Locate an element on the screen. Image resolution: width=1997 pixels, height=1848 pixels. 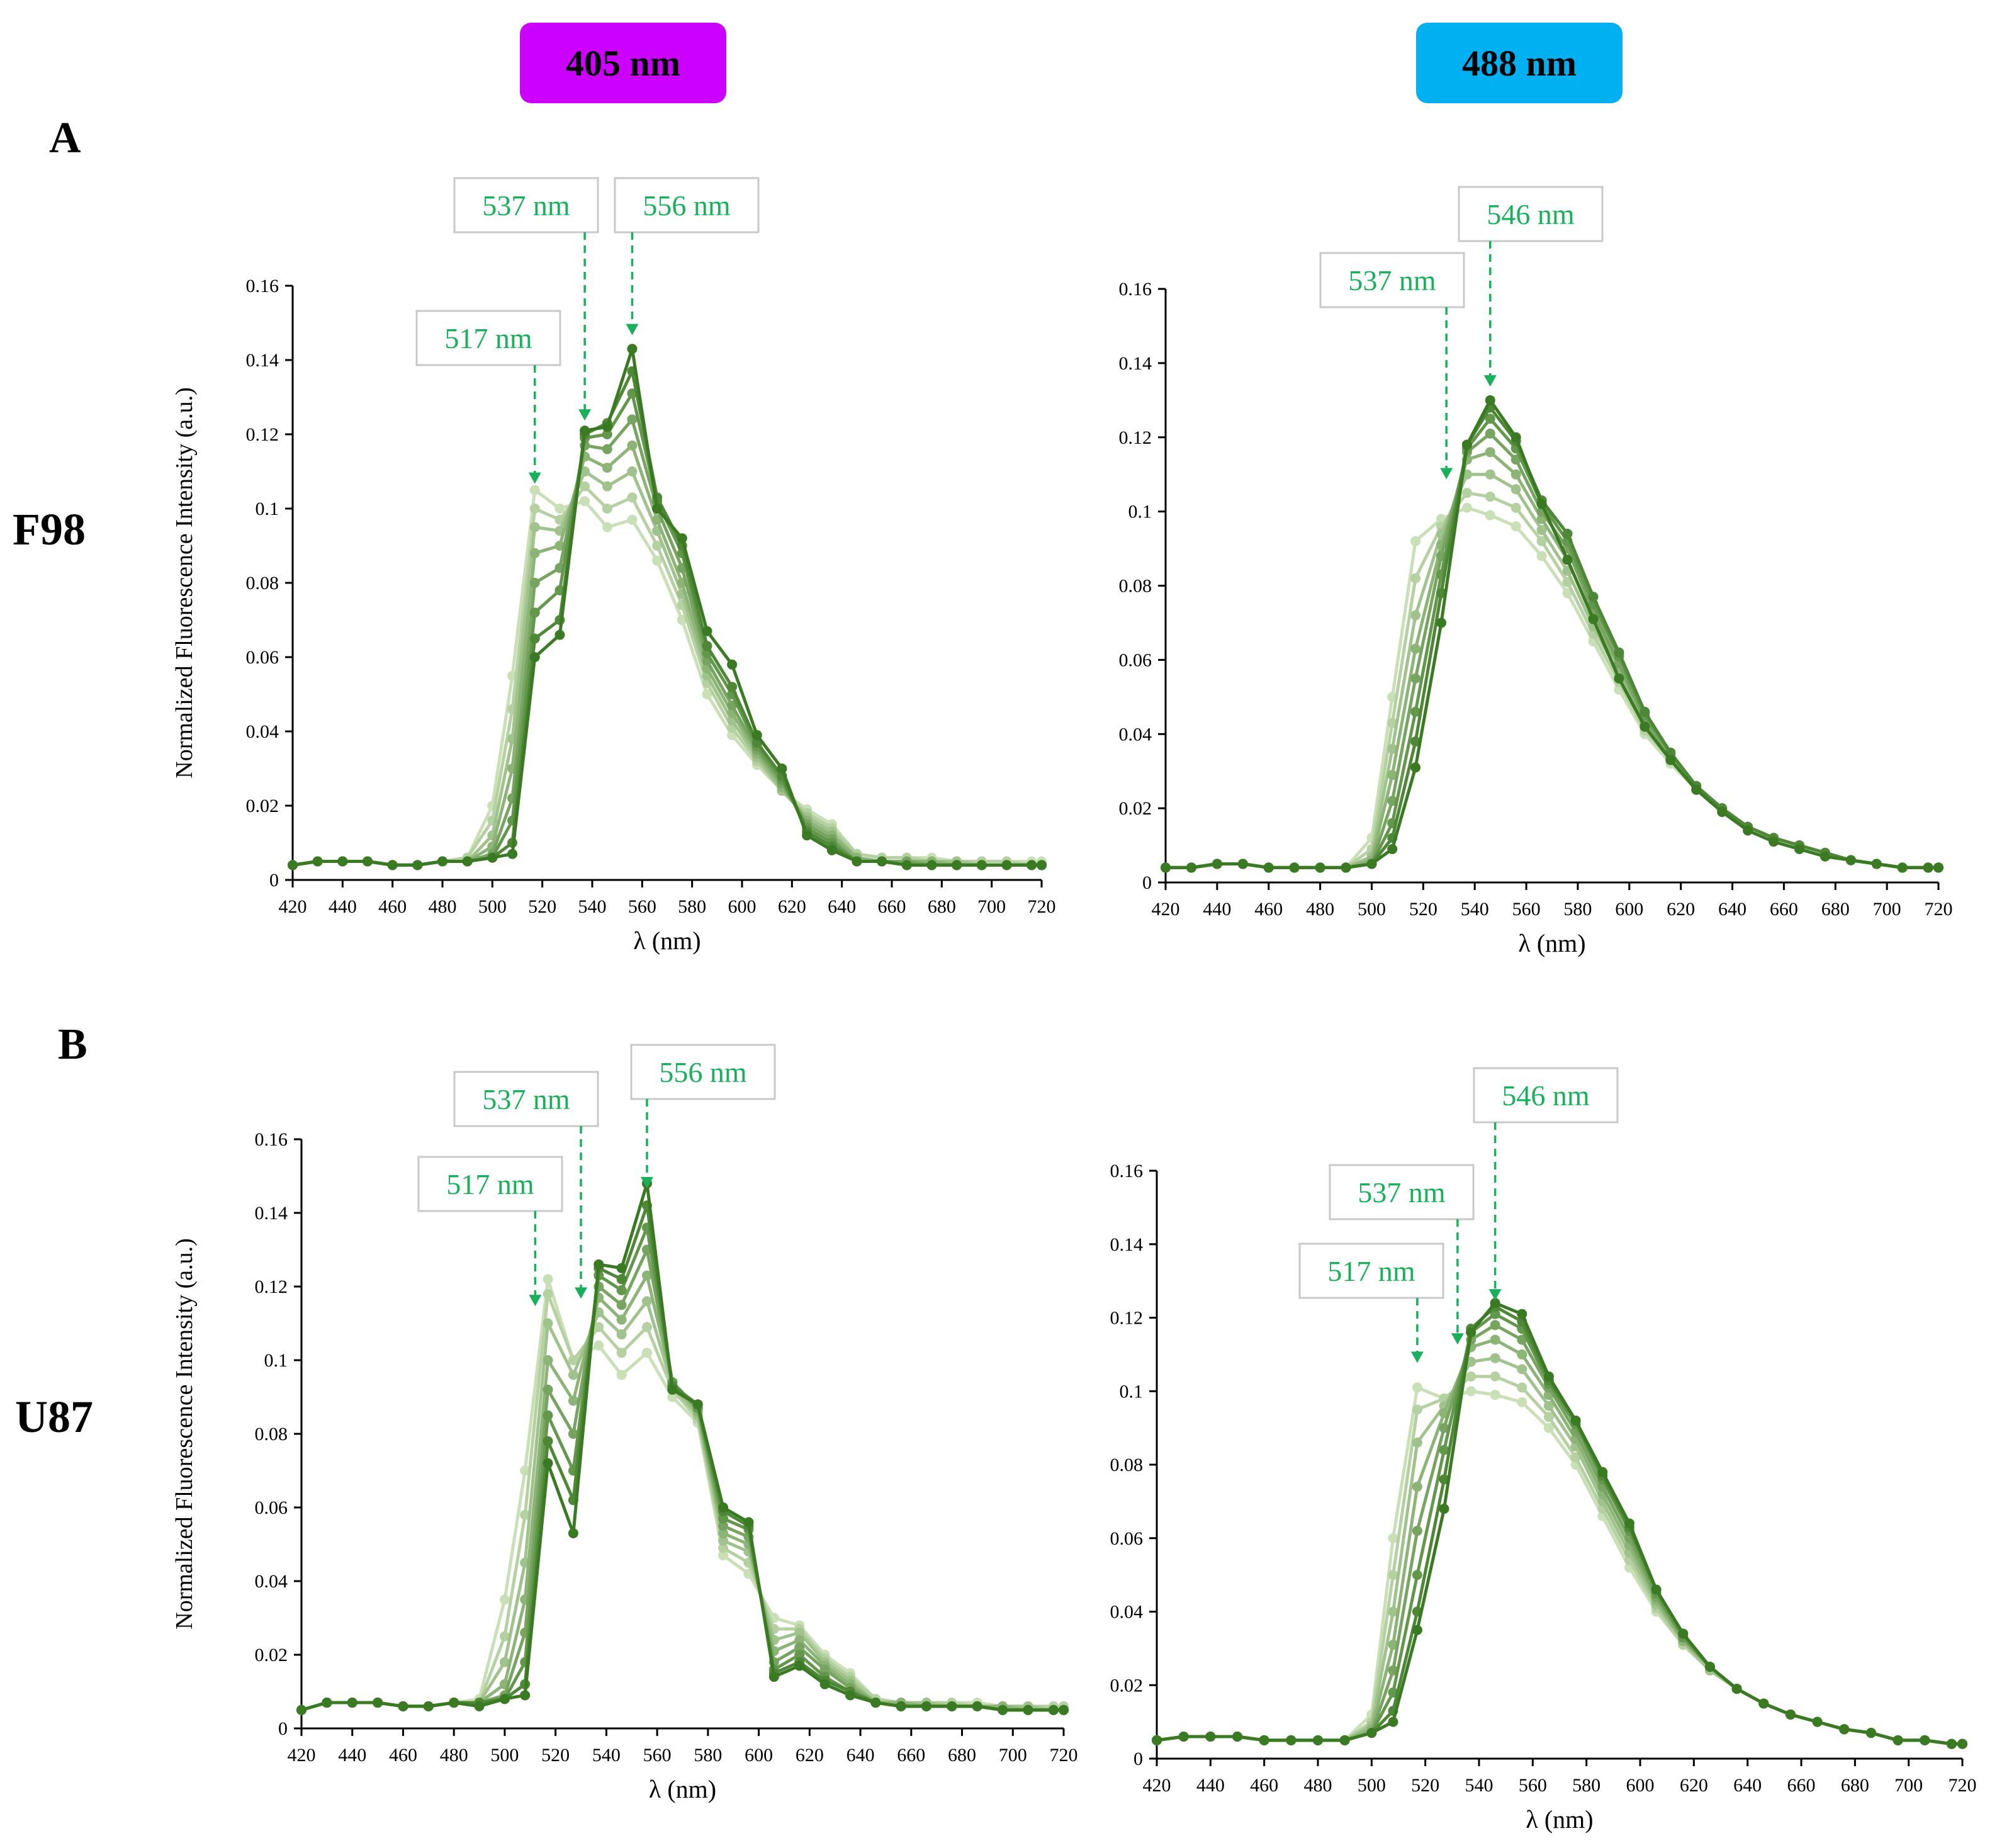
x-tick-label: 700 is located at coordinates (1887, 909).